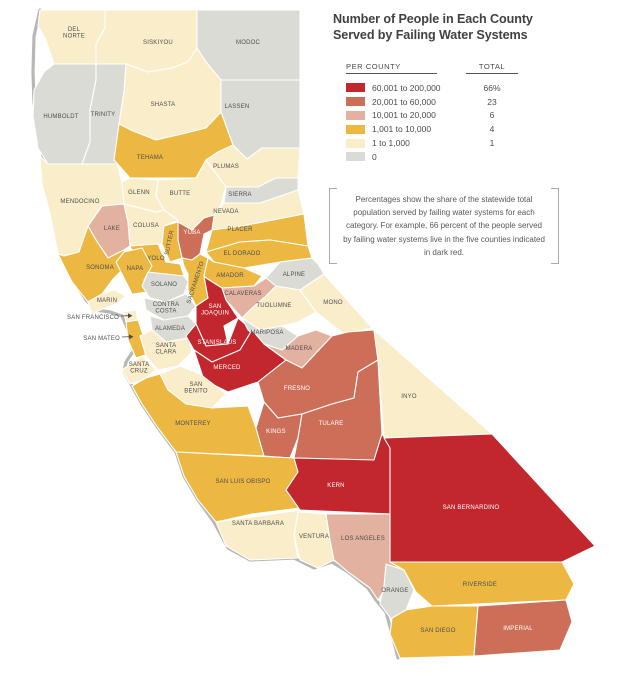  I want to click on county-contra-costa, so click(170, 307).